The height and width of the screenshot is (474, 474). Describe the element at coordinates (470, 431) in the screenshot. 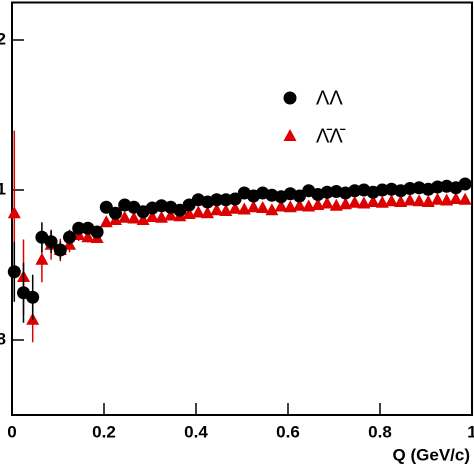

I see `x-tick-label: 1` at that location.